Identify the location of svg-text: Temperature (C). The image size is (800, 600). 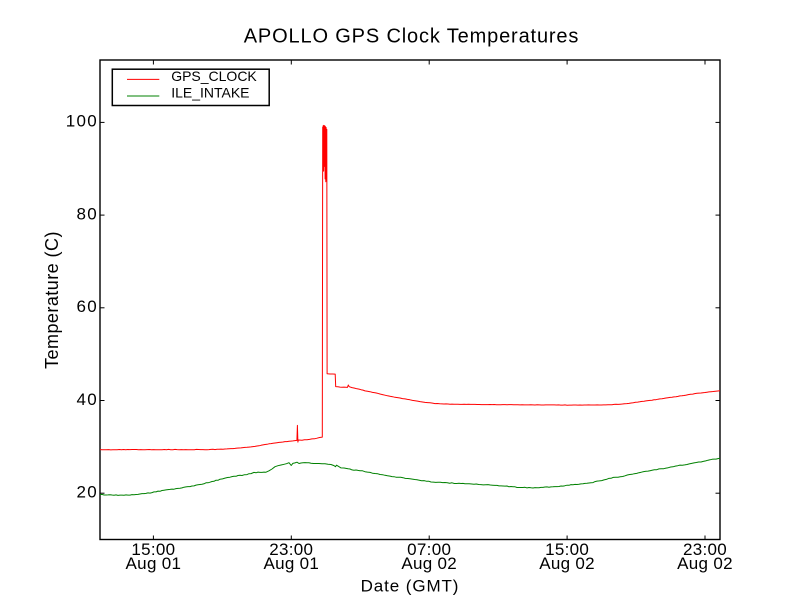
(52, 300).